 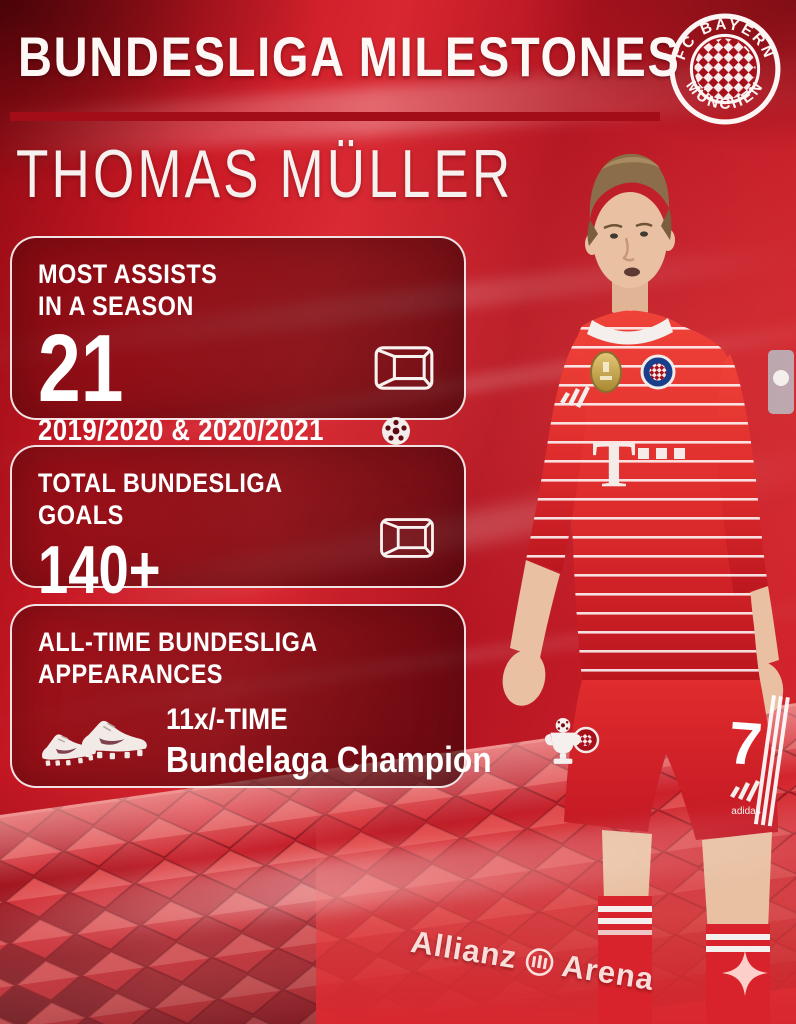 What do you see at coordinates (265, 174) in the screenshot?
I see `player-name: THOMAS MÜLLER` at bounding box center [265, 174].